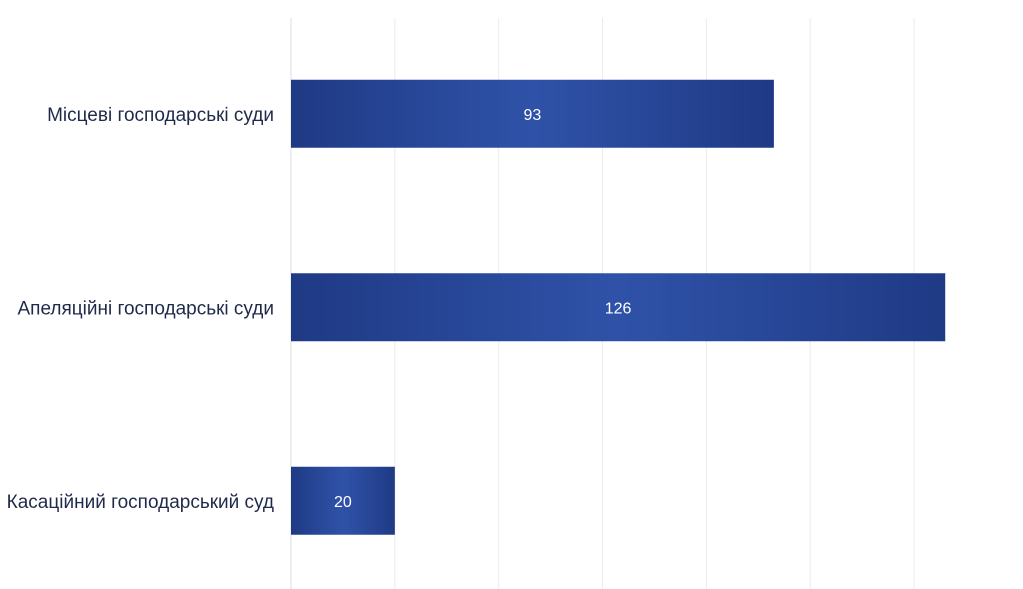 Image resolution: width=1023 pixels, height=589 pixels. Describe the element at coordinates (146, 308) in the screenshot. I see `category-label: Апеляційні господарські суди` at that location.